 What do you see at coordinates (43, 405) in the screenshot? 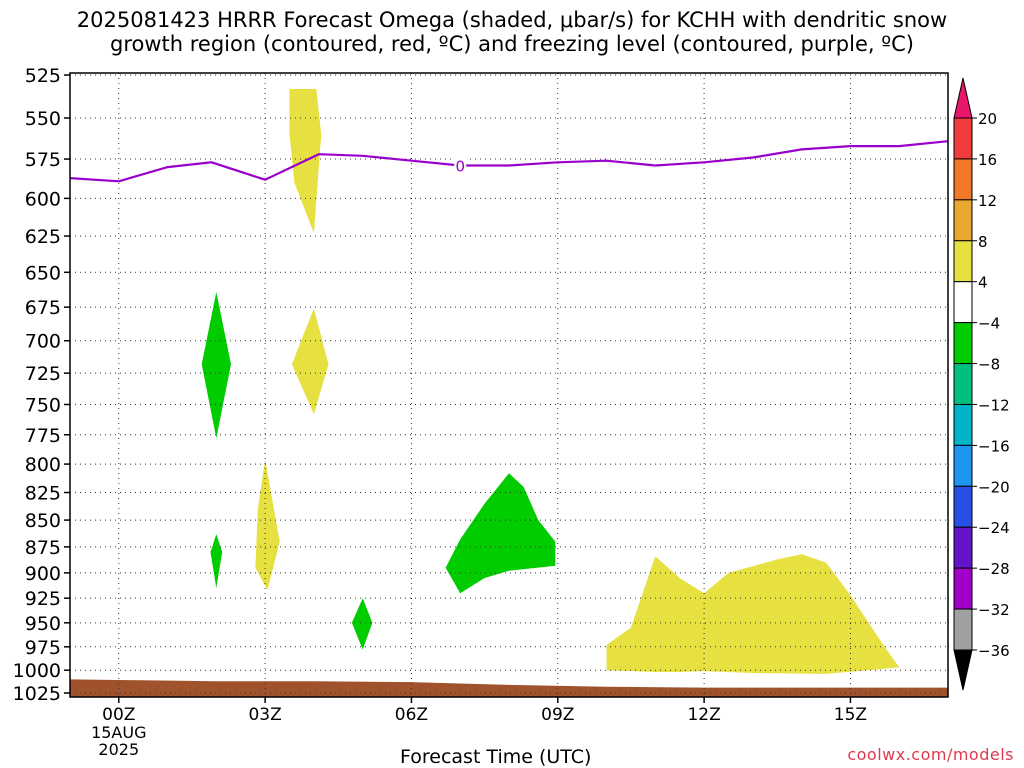
I see `y-tick-label: 750` at bounding box center [43, 405].